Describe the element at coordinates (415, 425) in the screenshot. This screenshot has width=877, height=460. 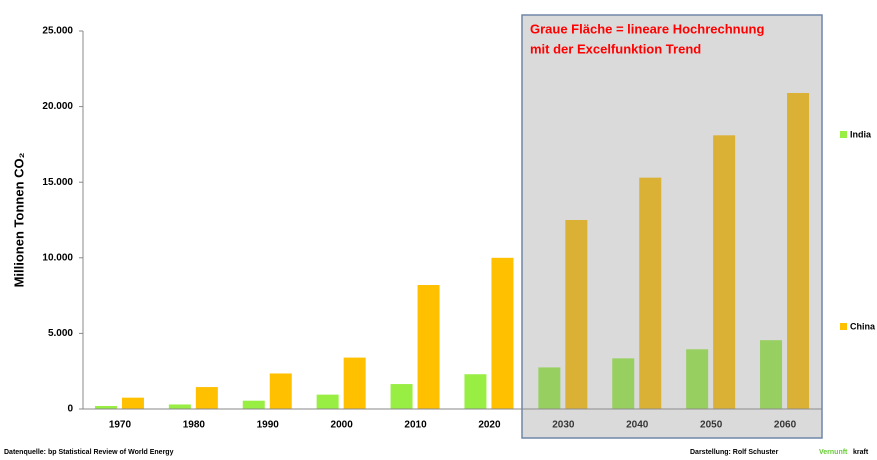
I see `x-tick-label: 2010` at that location.